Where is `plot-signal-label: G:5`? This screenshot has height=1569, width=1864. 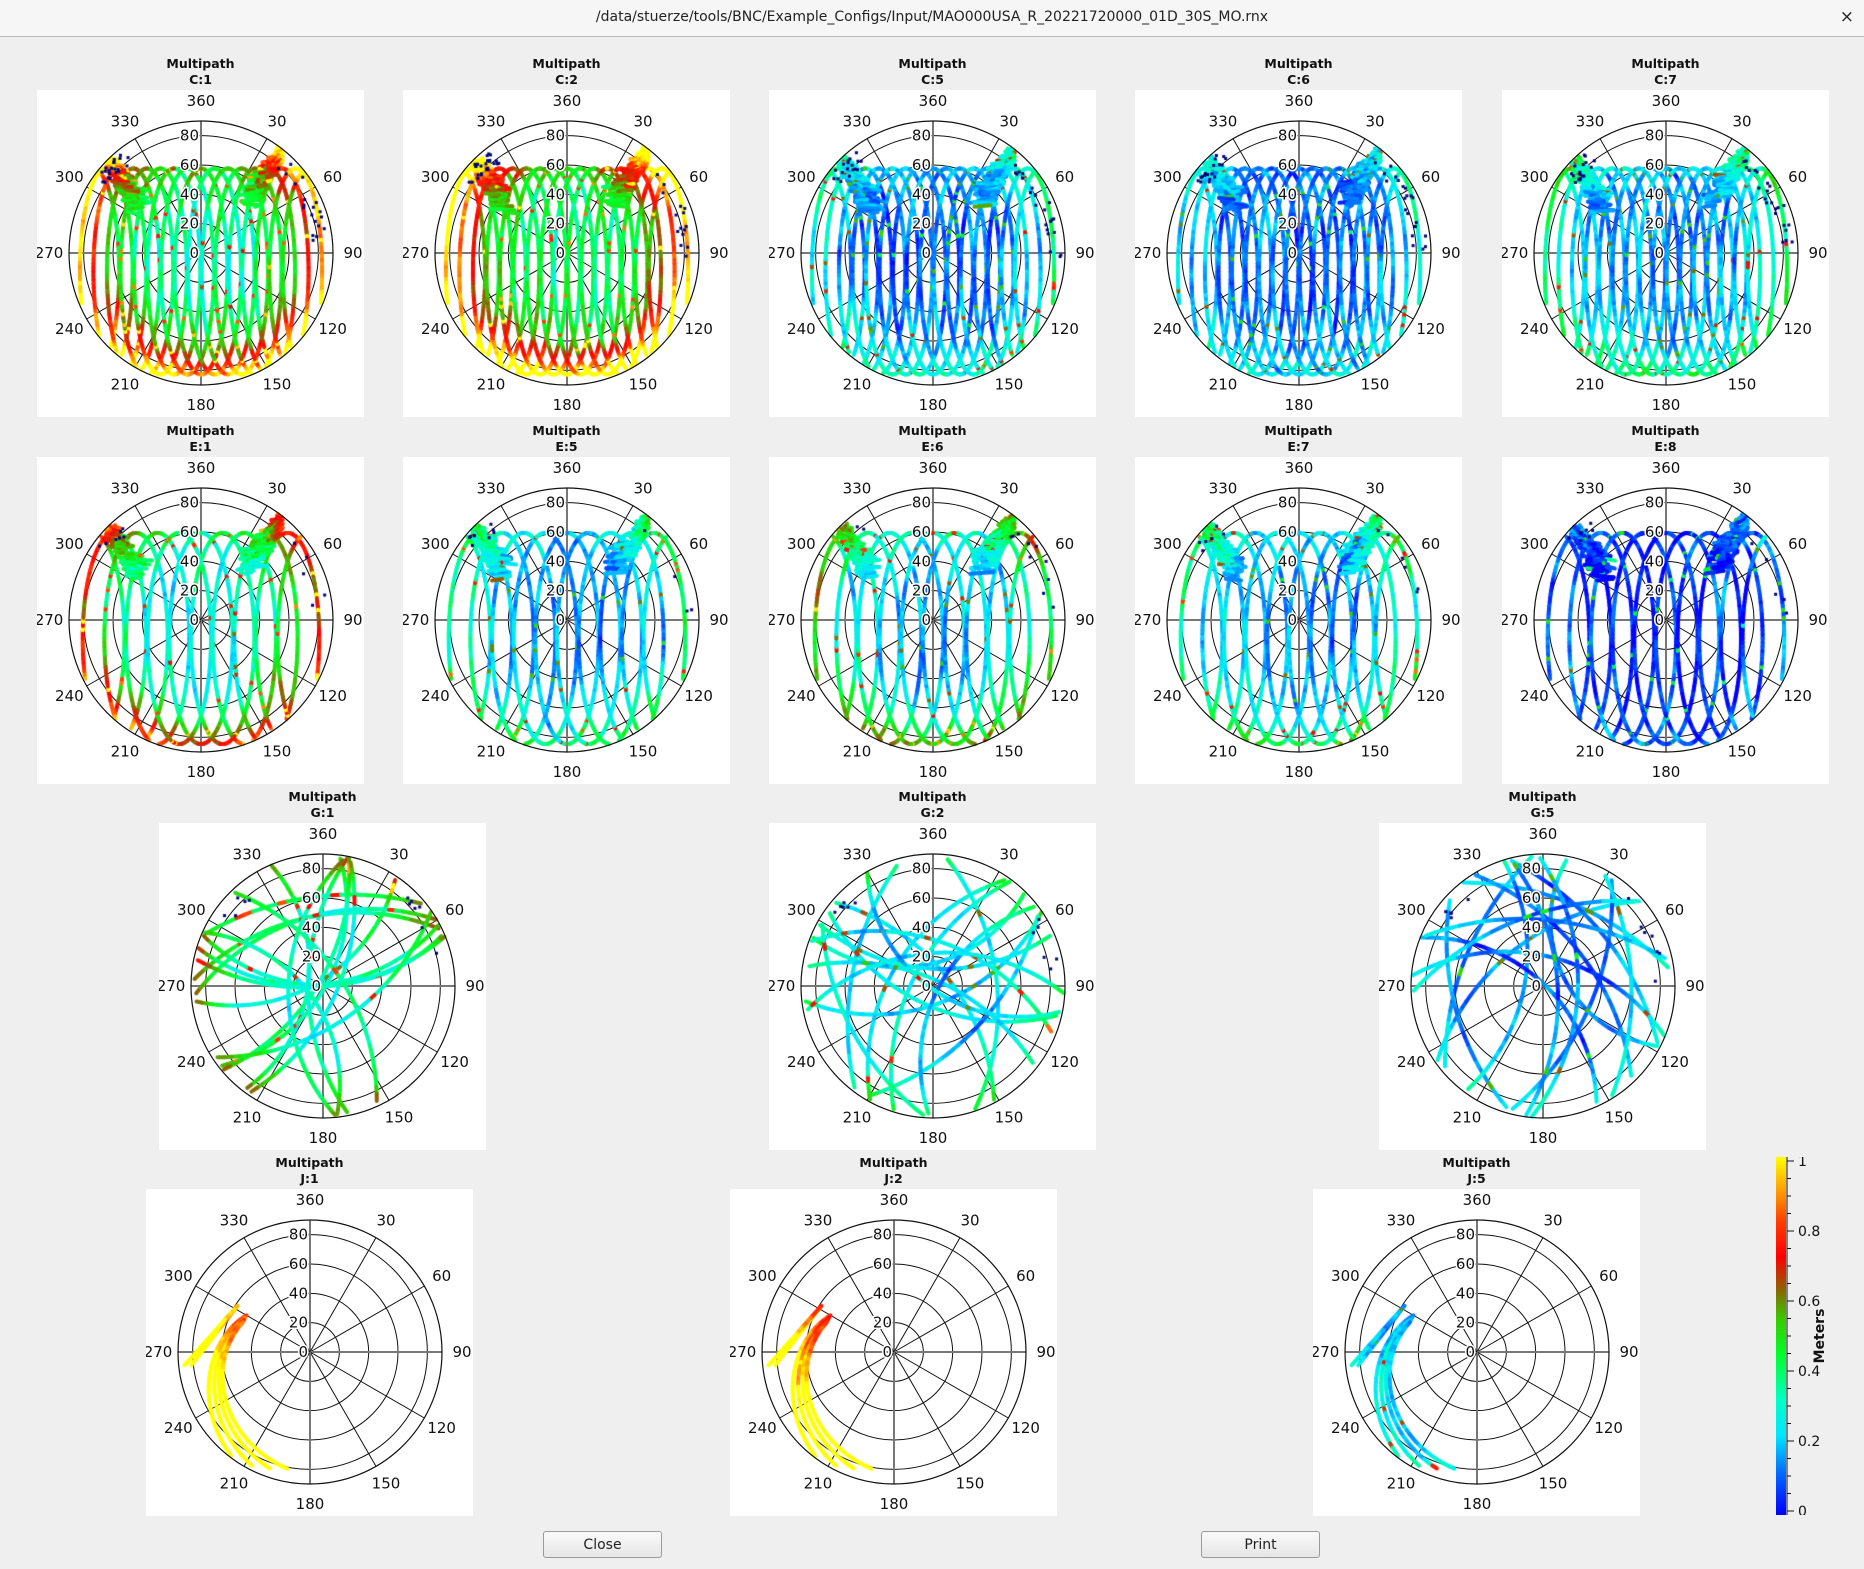 plot-signal-label: G:5 is located at coordinates (1542, 812).